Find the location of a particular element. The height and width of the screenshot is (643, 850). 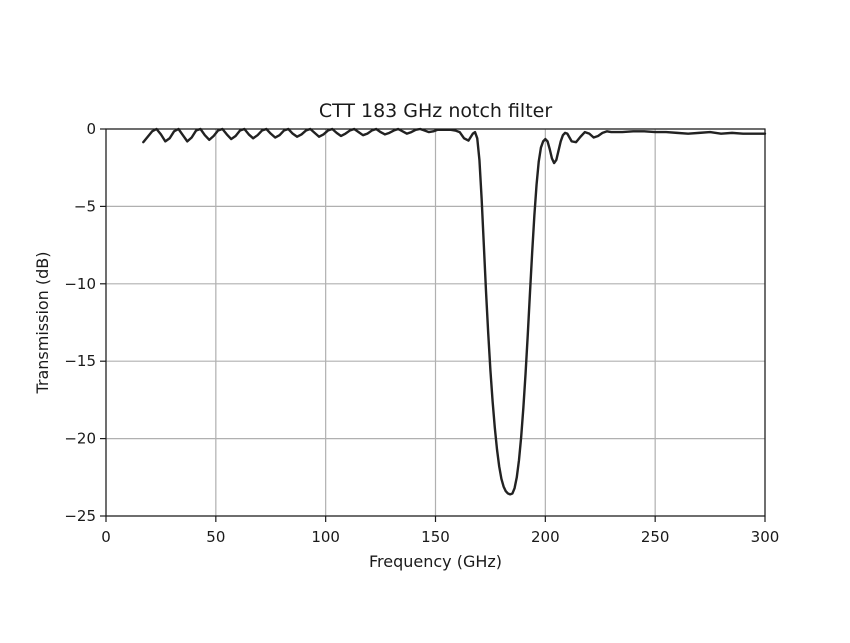

x-tick-label: 100 is located at coordinates (325, 537).